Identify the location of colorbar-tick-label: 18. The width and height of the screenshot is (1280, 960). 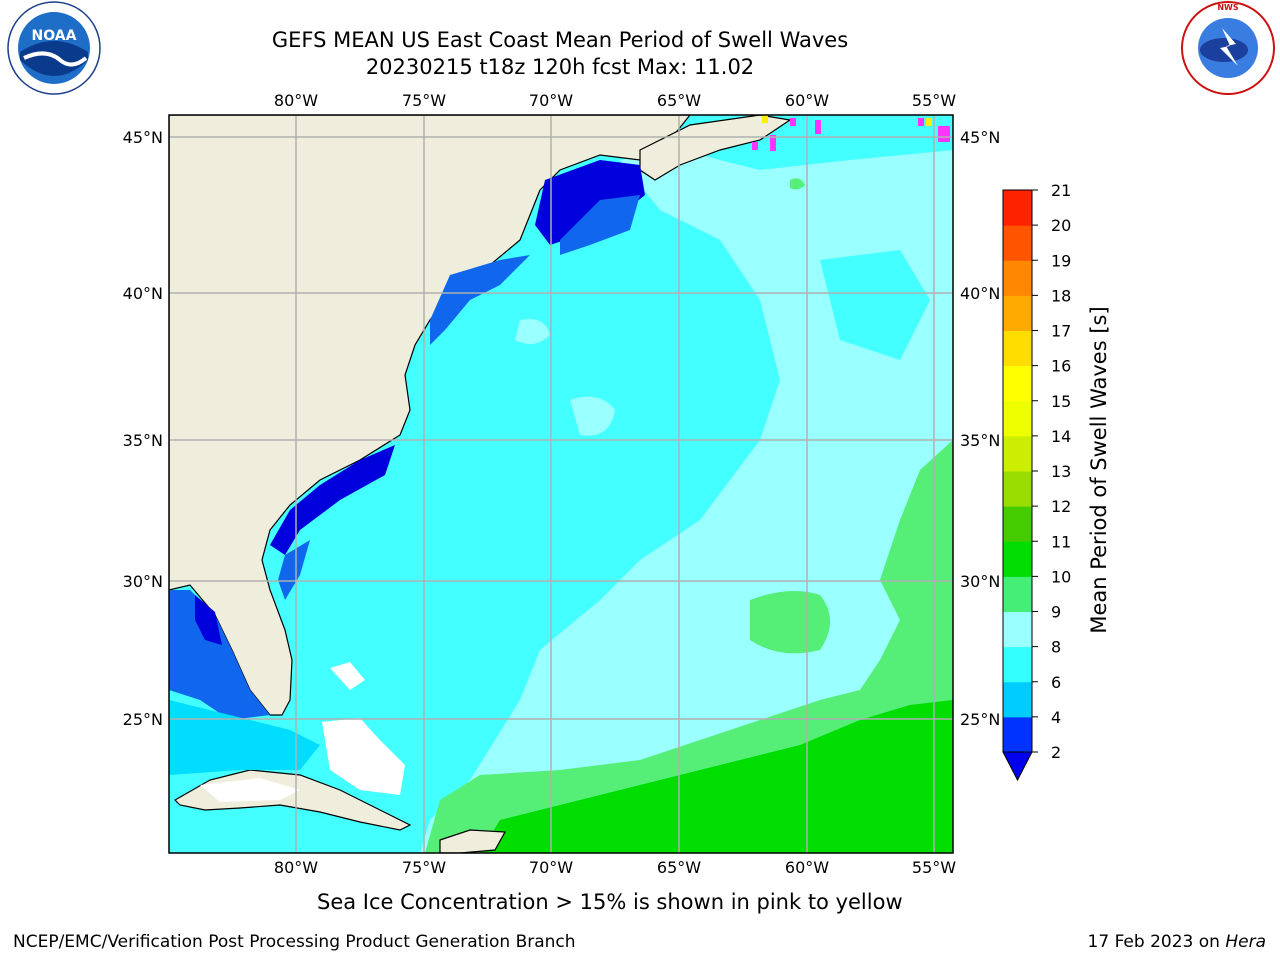
(1061, 295).